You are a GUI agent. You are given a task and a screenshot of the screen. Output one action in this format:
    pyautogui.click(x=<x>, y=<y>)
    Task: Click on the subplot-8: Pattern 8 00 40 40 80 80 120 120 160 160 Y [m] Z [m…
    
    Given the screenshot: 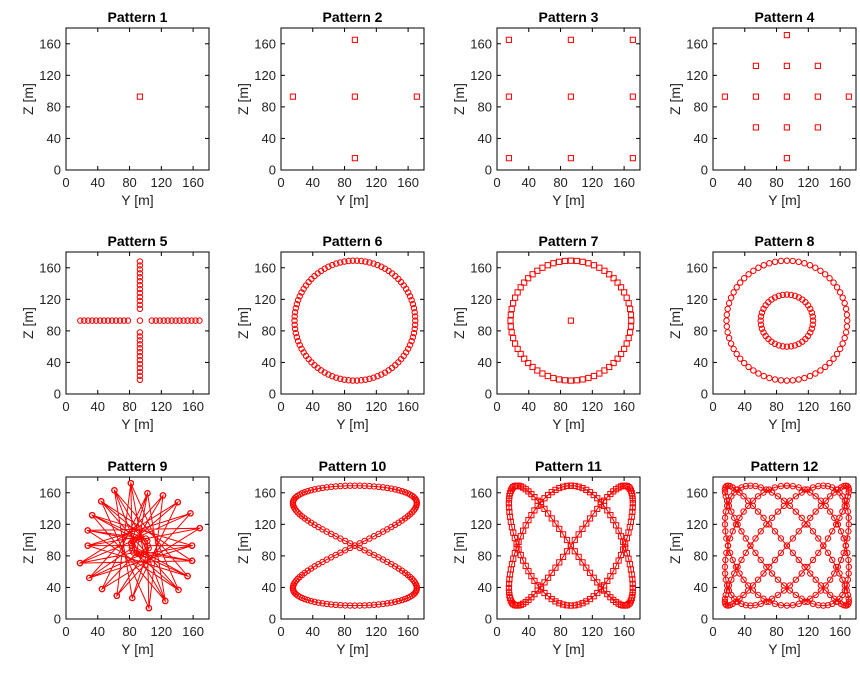 What is the action you would take?
    pyautogui.click(x=762, y=332)
    